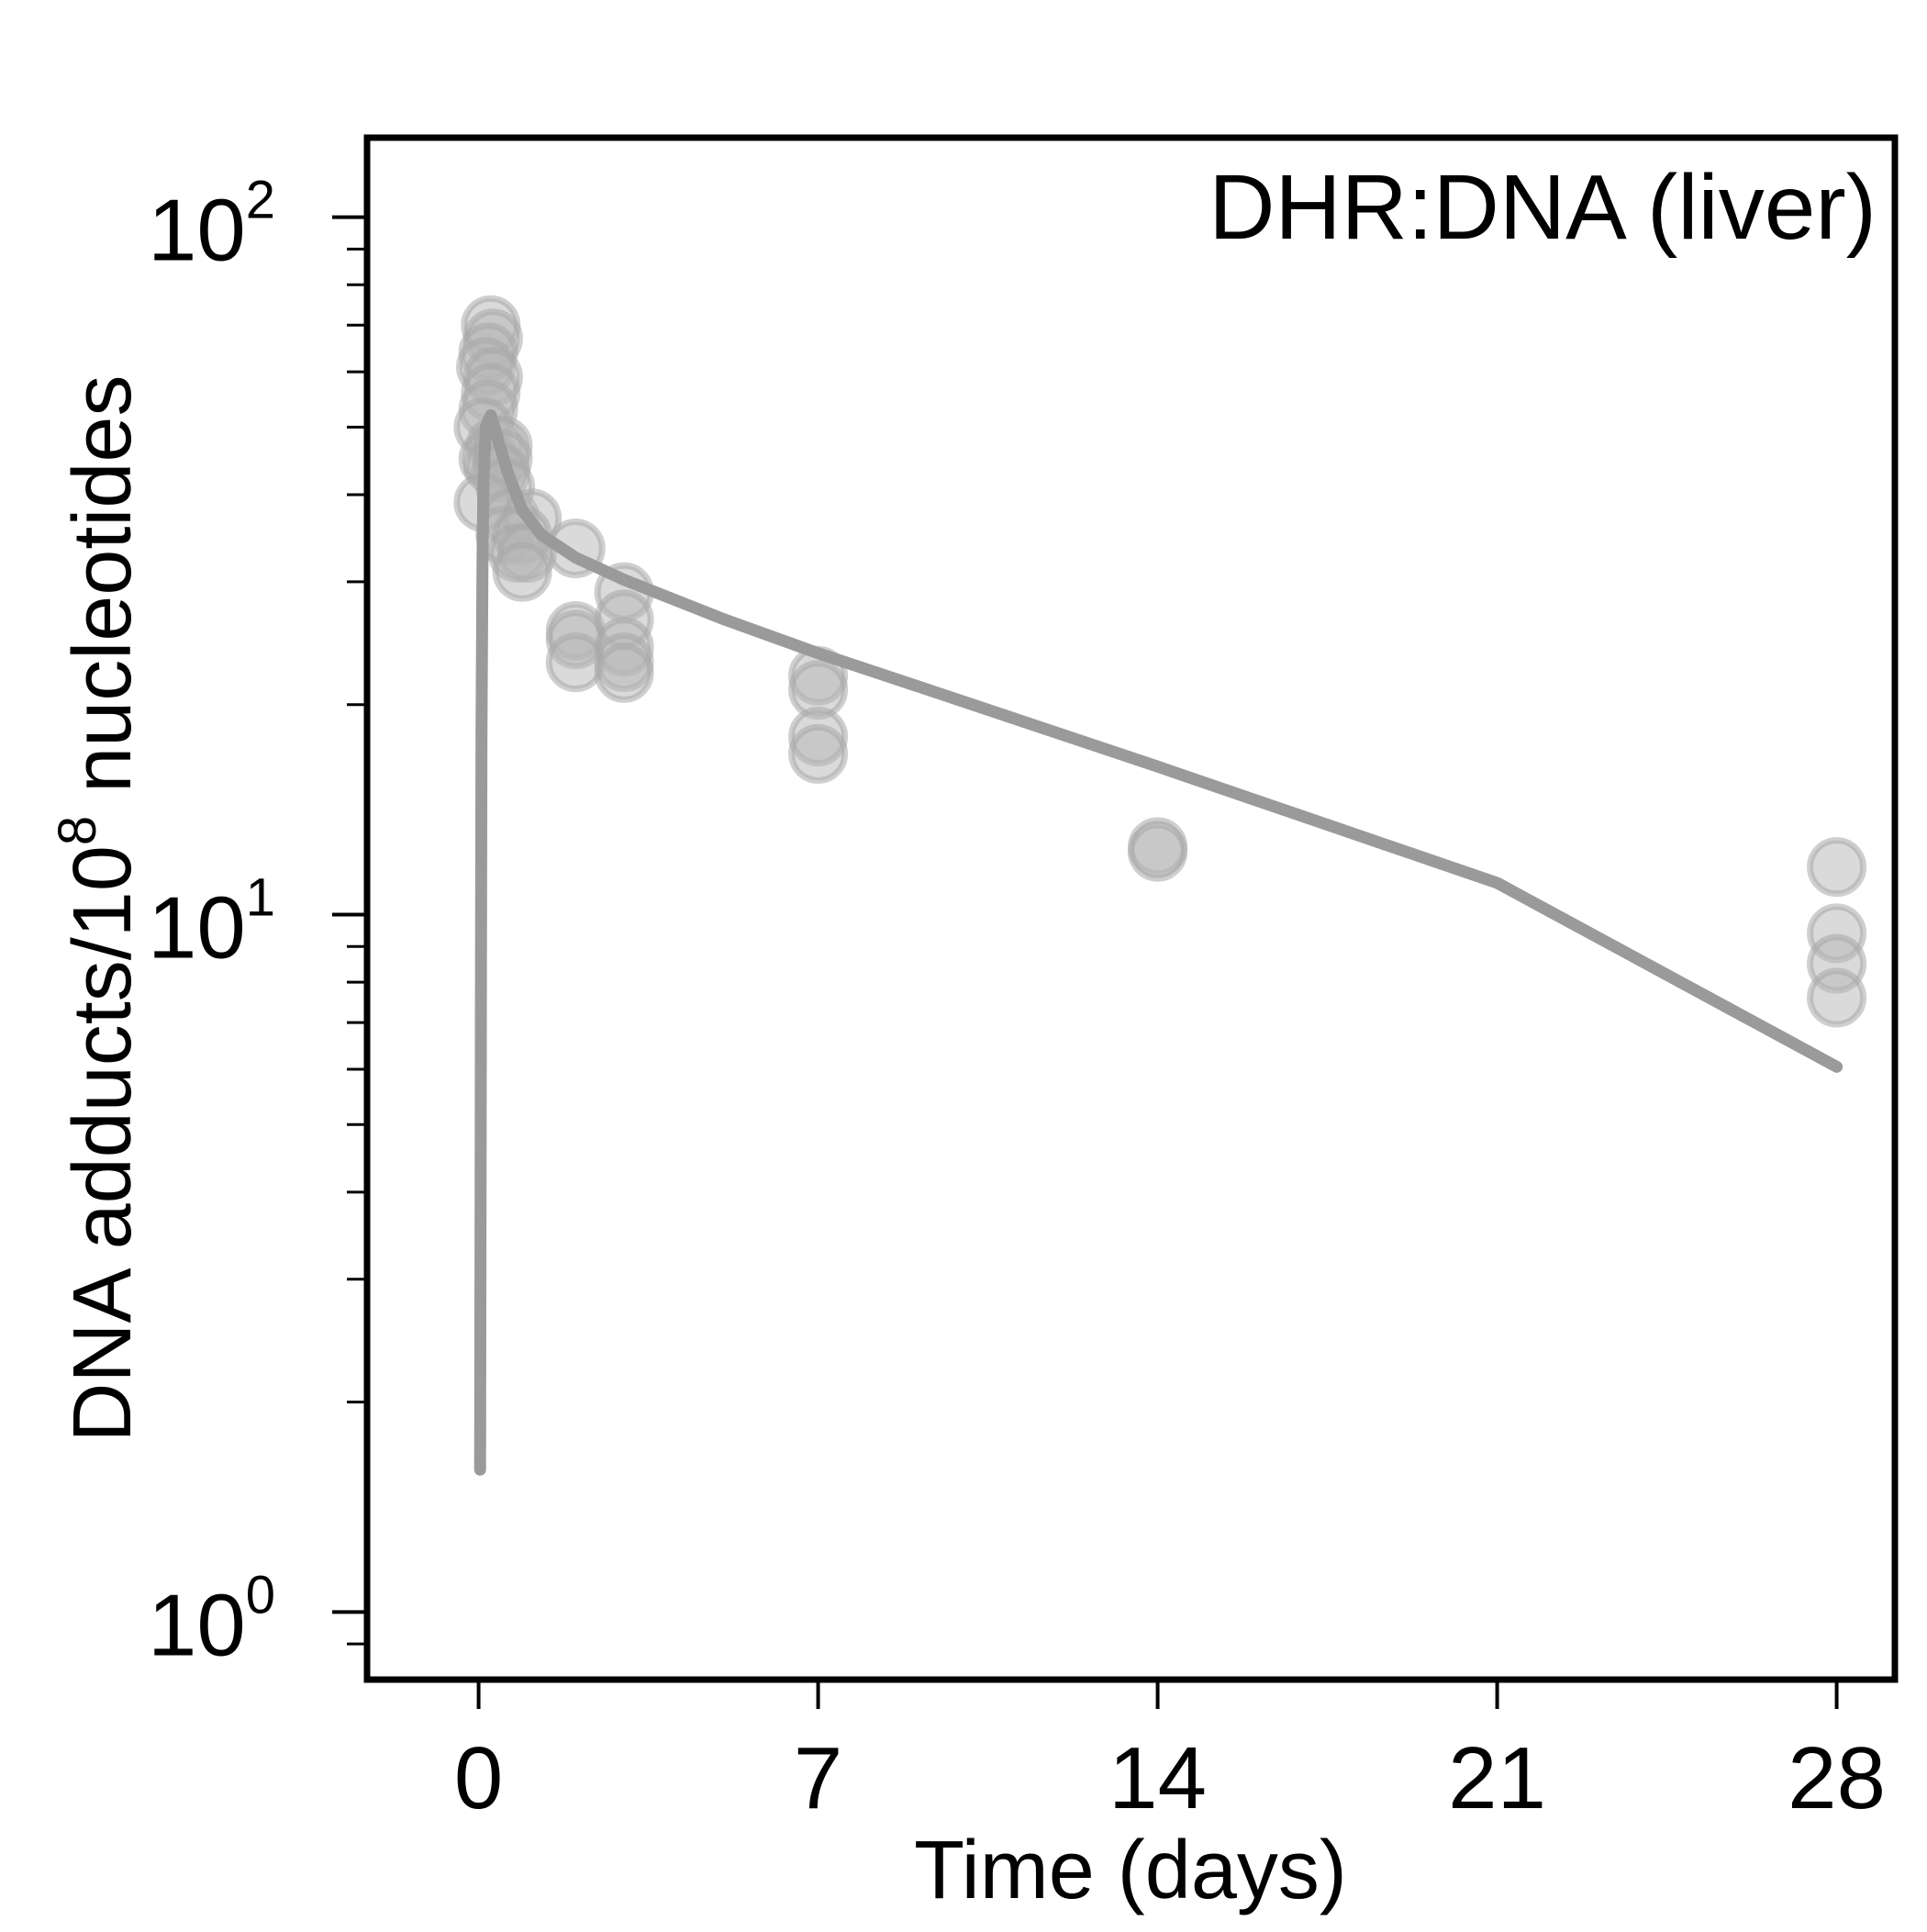 The height and width of the screenshot is (1932, 1927). I want to click on y-axis-title: DNA adducts/108 nucleotides, so click(98, 909).